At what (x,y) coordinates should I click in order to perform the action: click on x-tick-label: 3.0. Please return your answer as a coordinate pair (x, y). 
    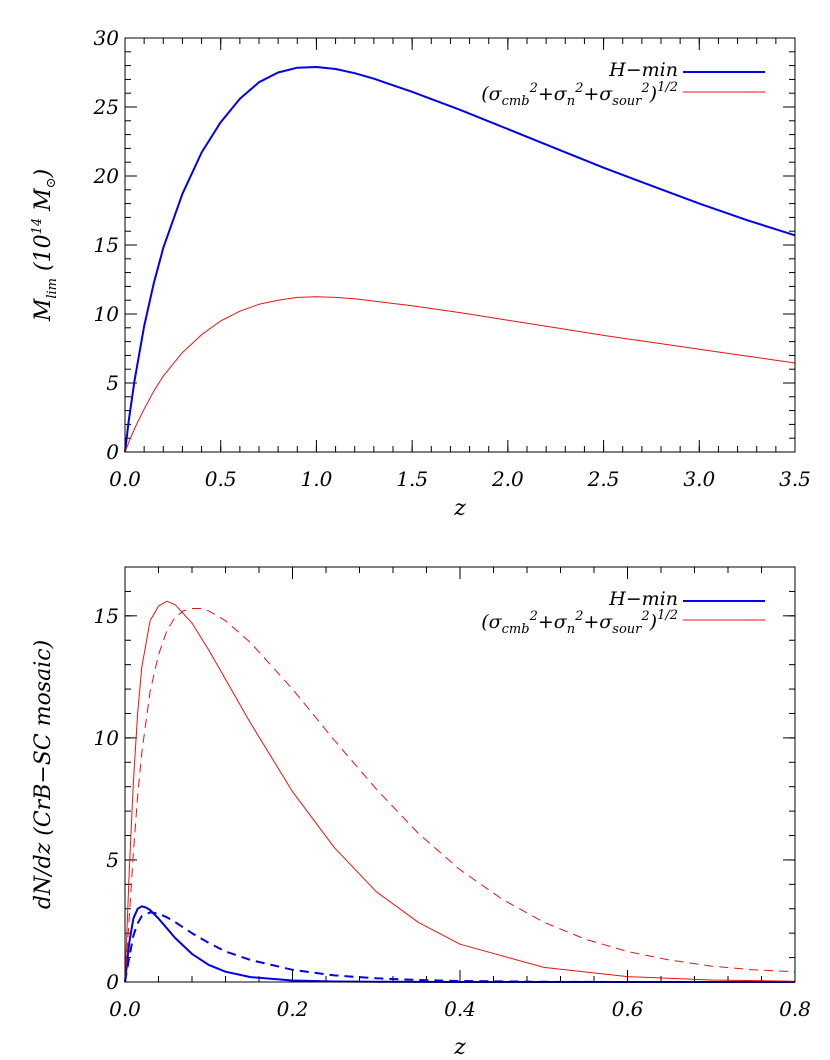
    Looking at the image, I should click on (699, 479).